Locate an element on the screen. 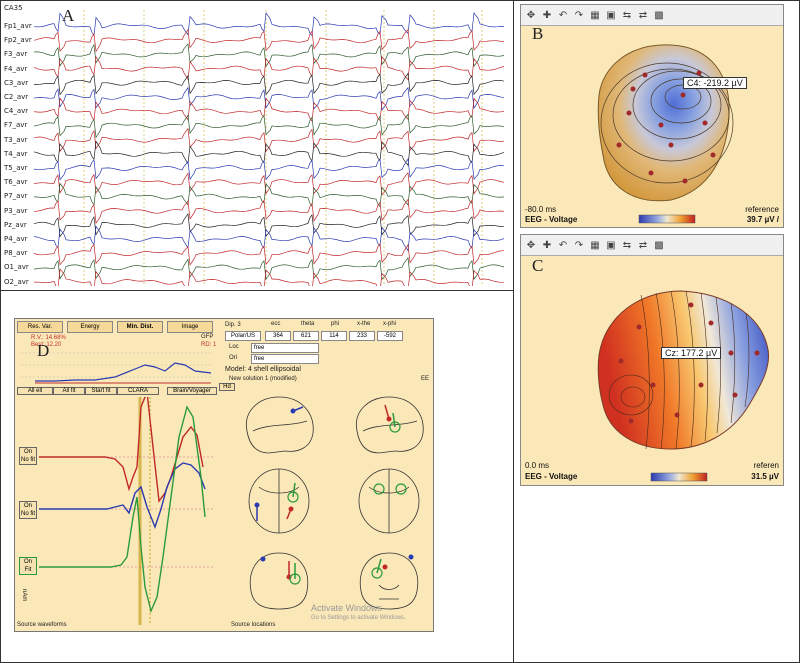  residual-plot is located at coordinates (116, 368).